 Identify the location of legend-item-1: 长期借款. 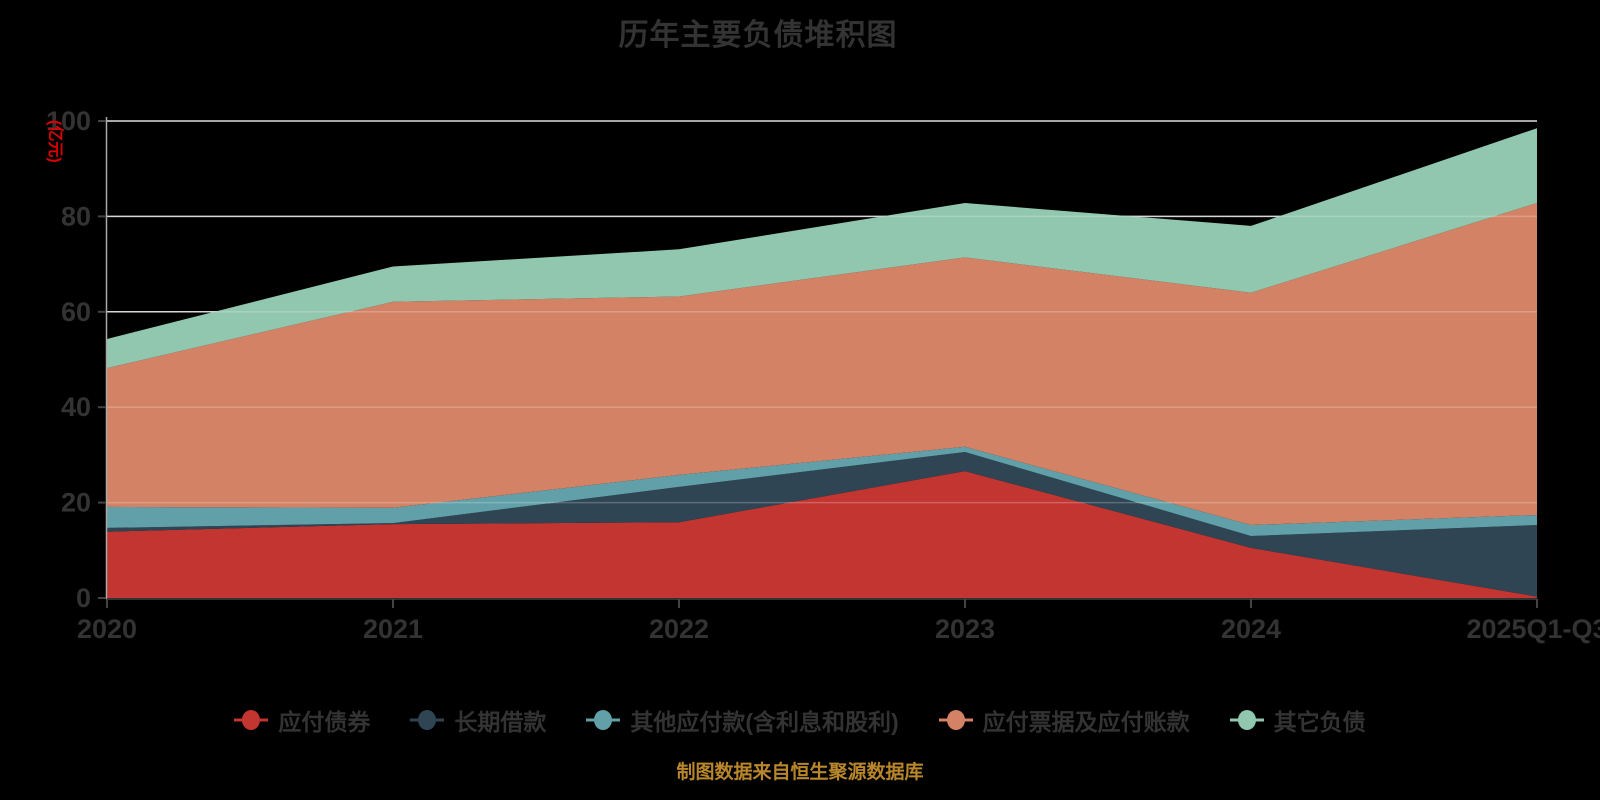
(478, 720).